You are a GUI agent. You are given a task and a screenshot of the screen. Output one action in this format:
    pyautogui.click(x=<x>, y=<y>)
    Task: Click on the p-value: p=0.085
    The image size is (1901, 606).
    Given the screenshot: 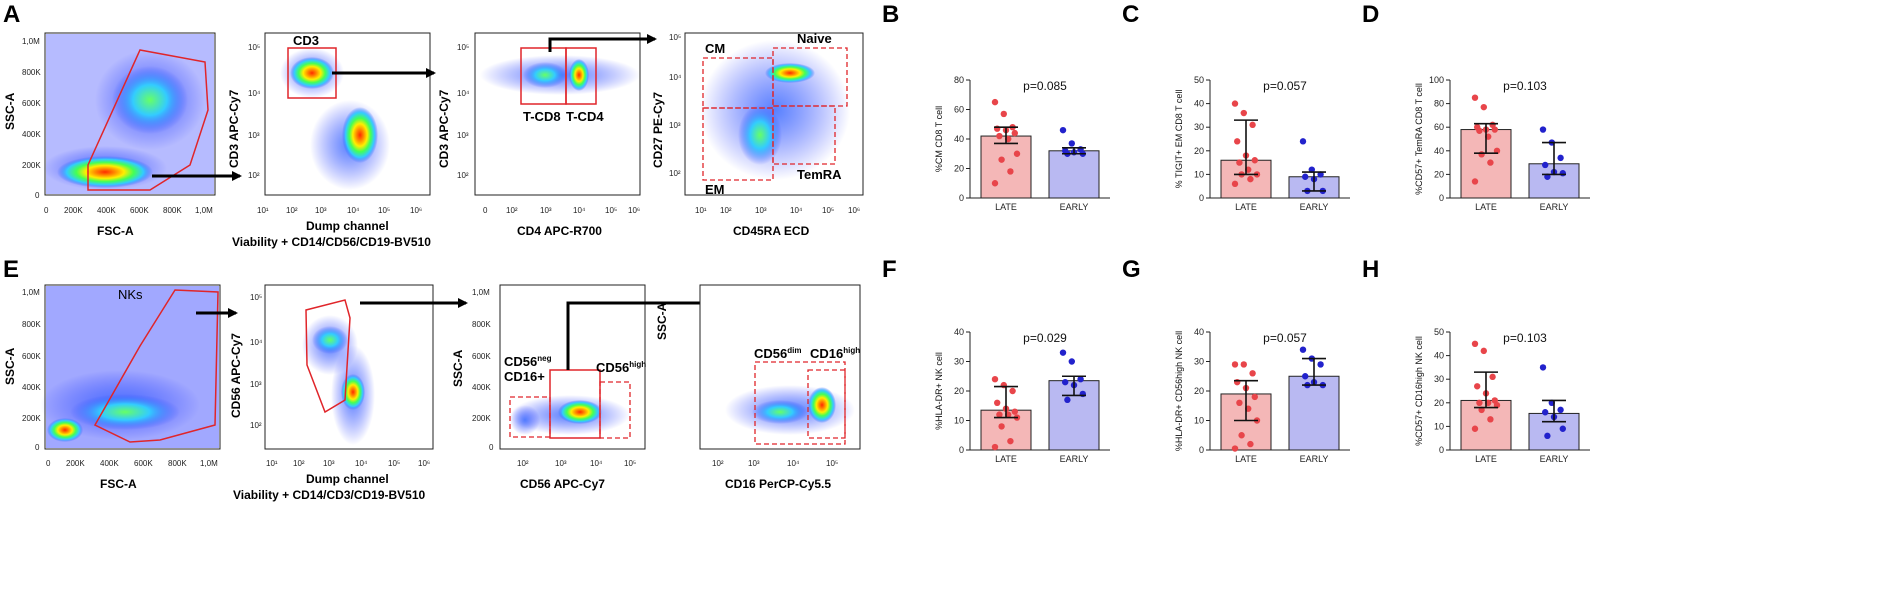 What is the action you would take?
    pyautogui.click(x=1045, y=86)
    